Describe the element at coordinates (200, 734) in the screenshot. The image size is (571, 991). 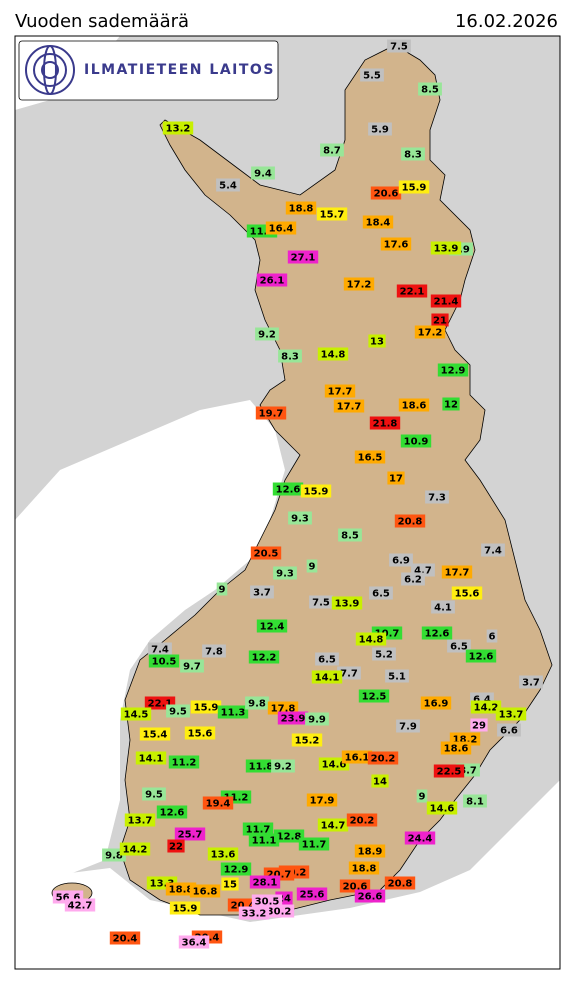
I see `station-value: 15.6` at that location.